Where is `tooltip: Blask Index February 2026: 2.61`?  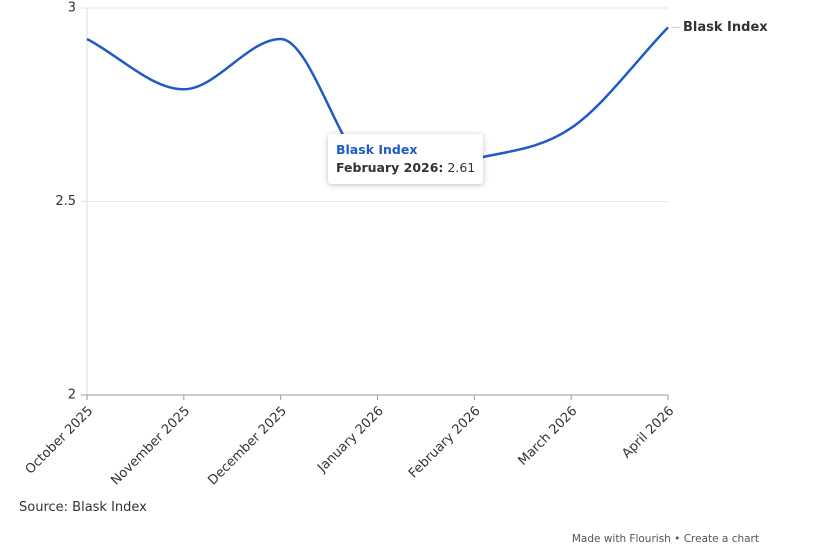 tooltip: Blask Index February 2026: 2.61 is located at coordinates (406, 159).